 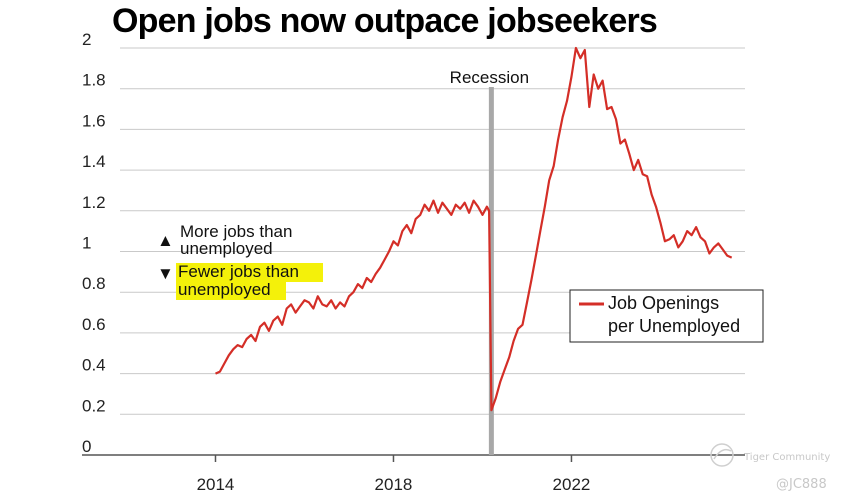 What do you see at coordinates (770, 467) in the screenshot?
I see `watermark: Tiger Community @JC888` at bounding box center [770, 467].